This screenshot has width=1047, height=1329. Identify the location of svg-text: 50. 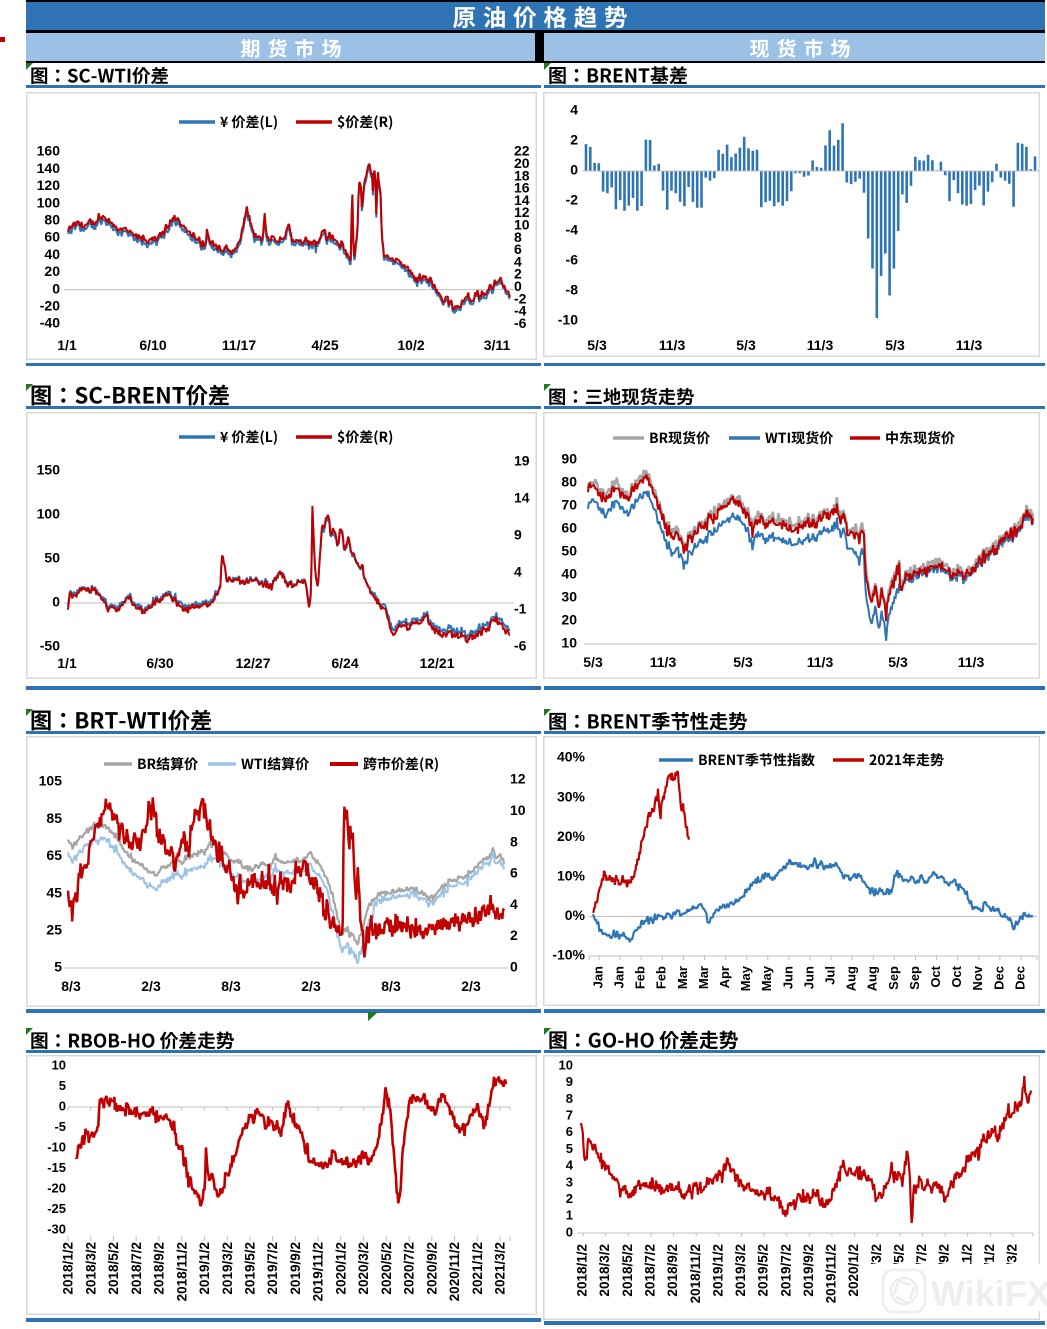
(52, 558).